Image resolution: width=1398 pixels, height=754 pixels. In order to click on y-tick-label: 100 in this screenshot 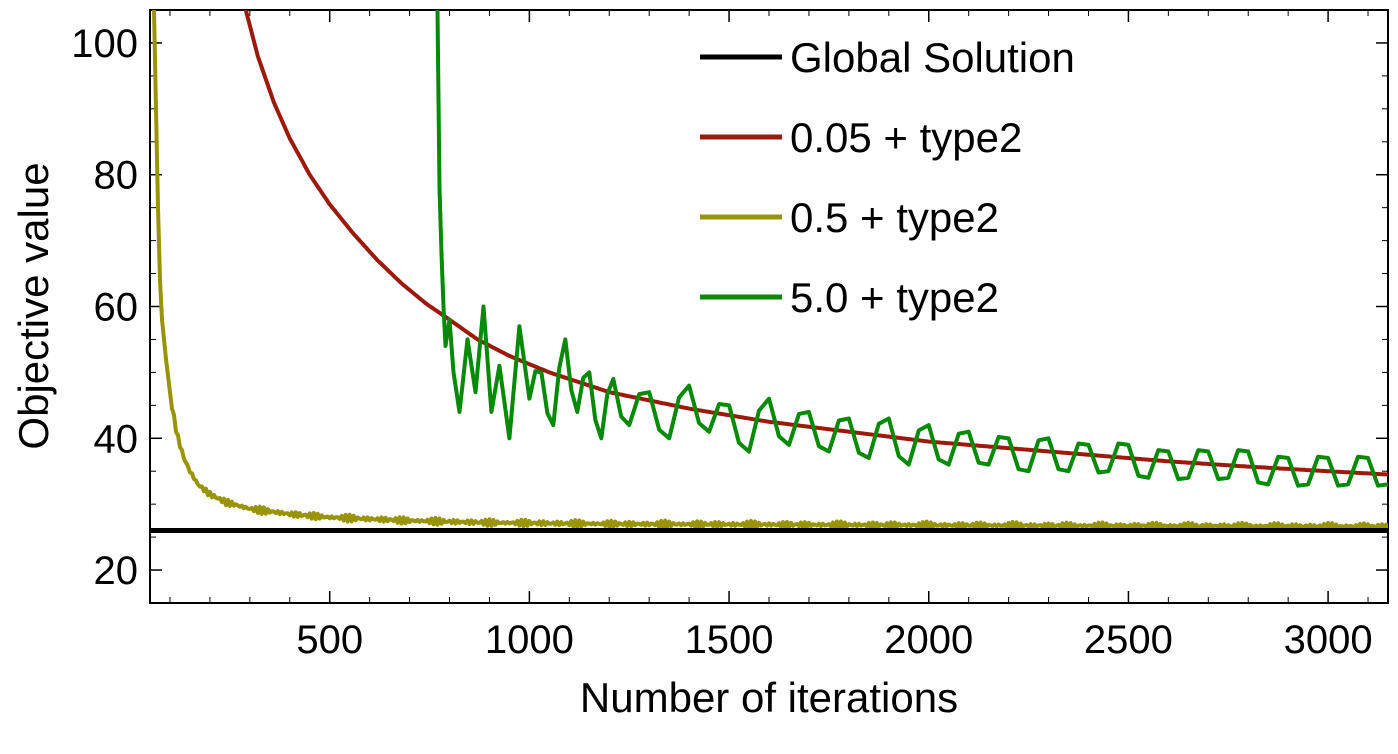, I will do `click(104, 44)`.